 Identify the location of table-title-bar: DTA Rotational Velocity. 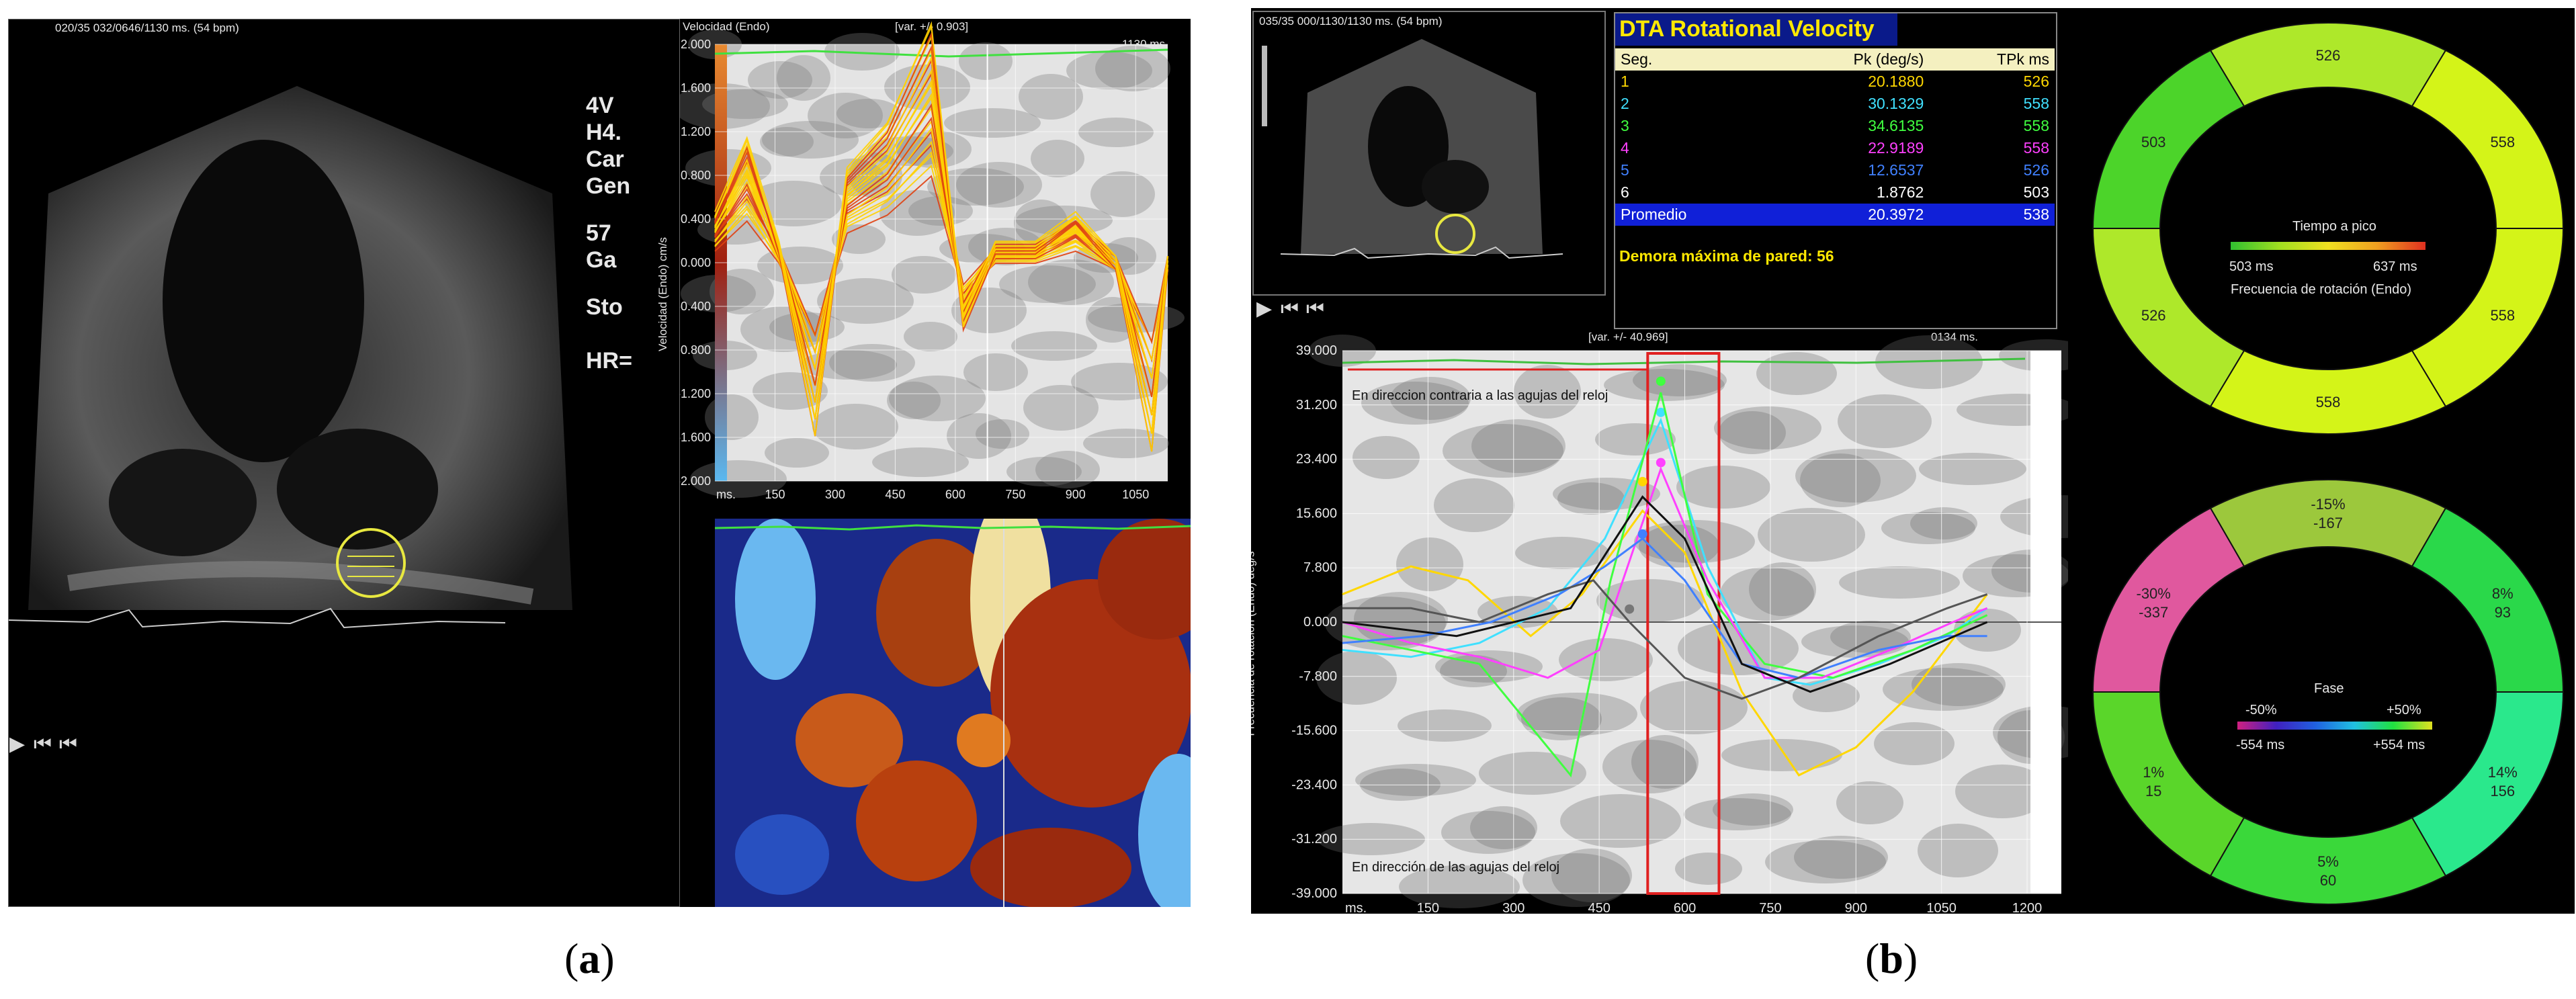
(1756, 29).